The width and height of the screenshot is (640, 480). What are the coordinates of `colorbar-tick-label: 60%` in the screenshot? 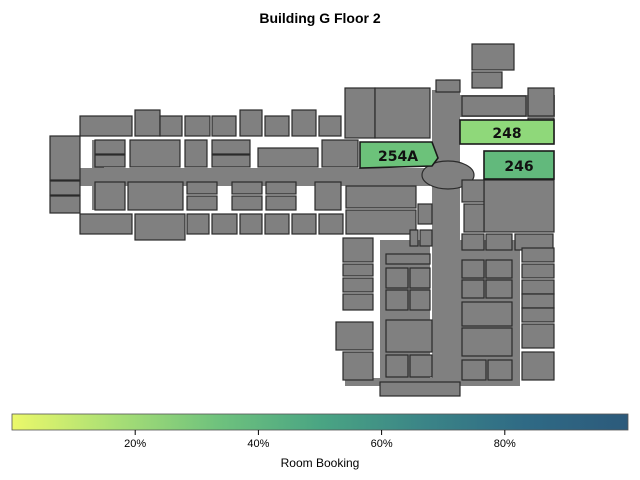 It's located at (382, 444).